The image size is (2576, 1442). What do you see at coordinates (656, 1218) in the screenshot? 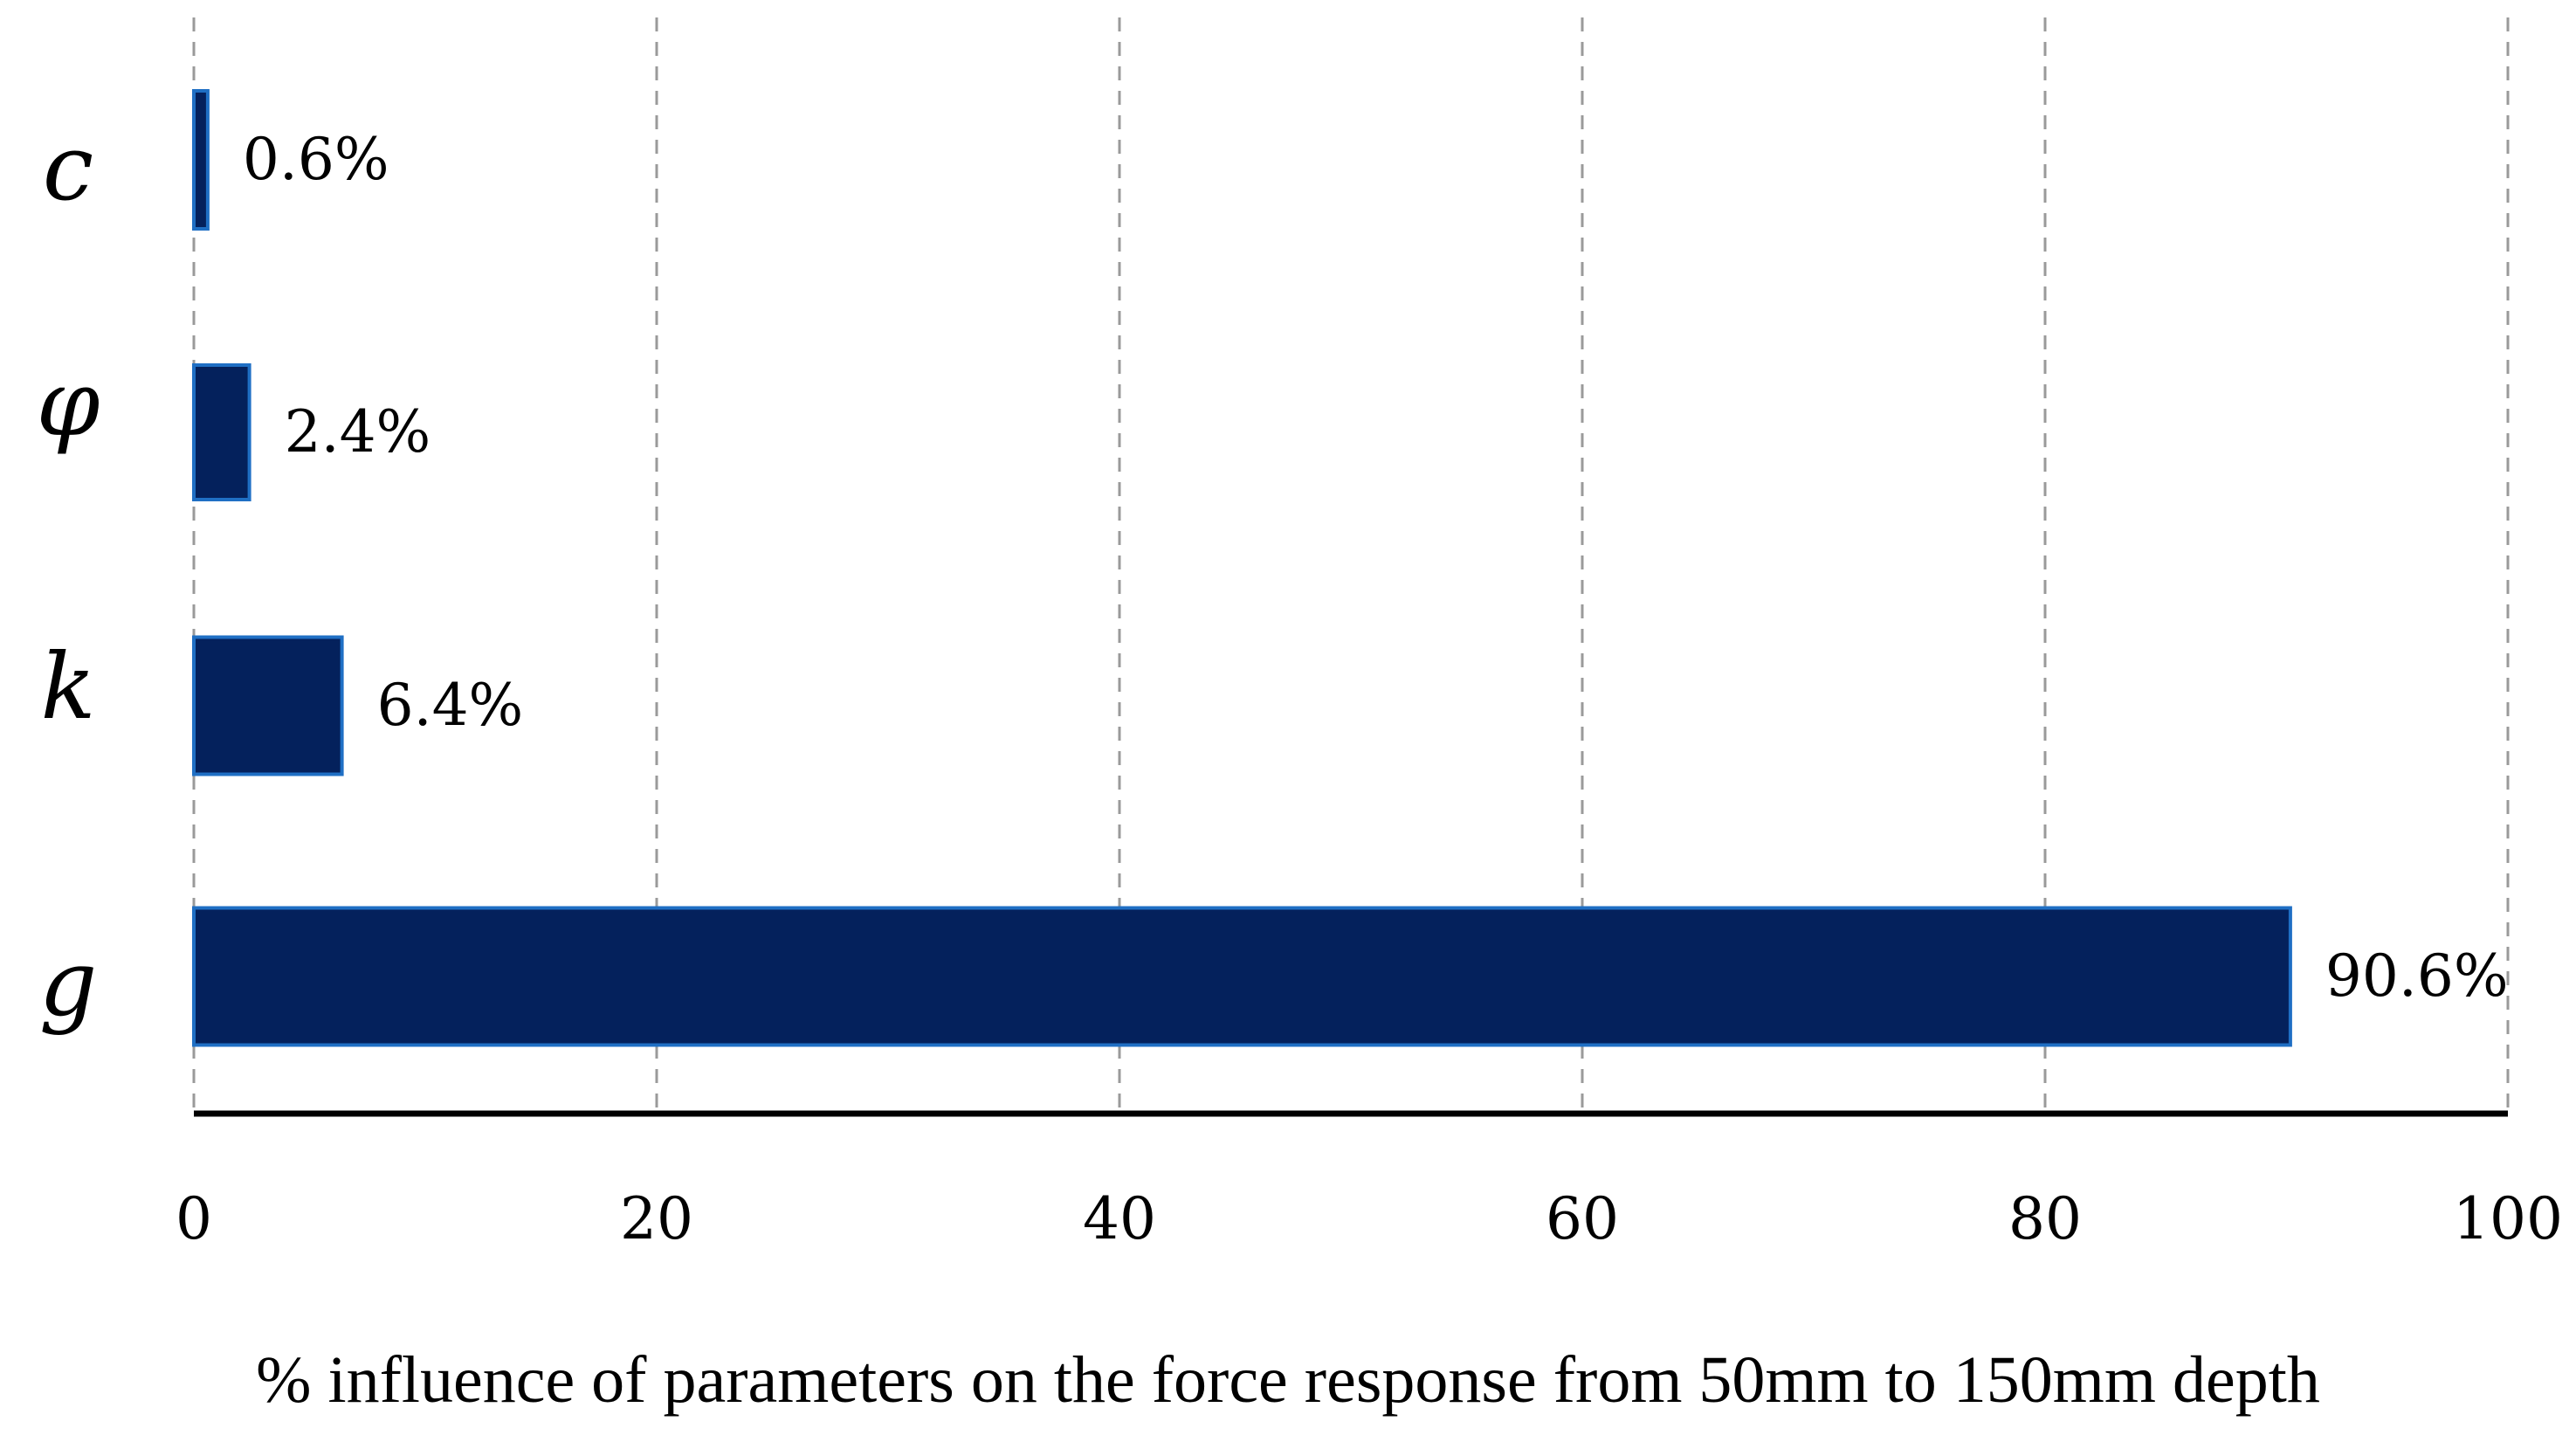
I see `x-tick-label: 20` at bounding box center [656, 1218].